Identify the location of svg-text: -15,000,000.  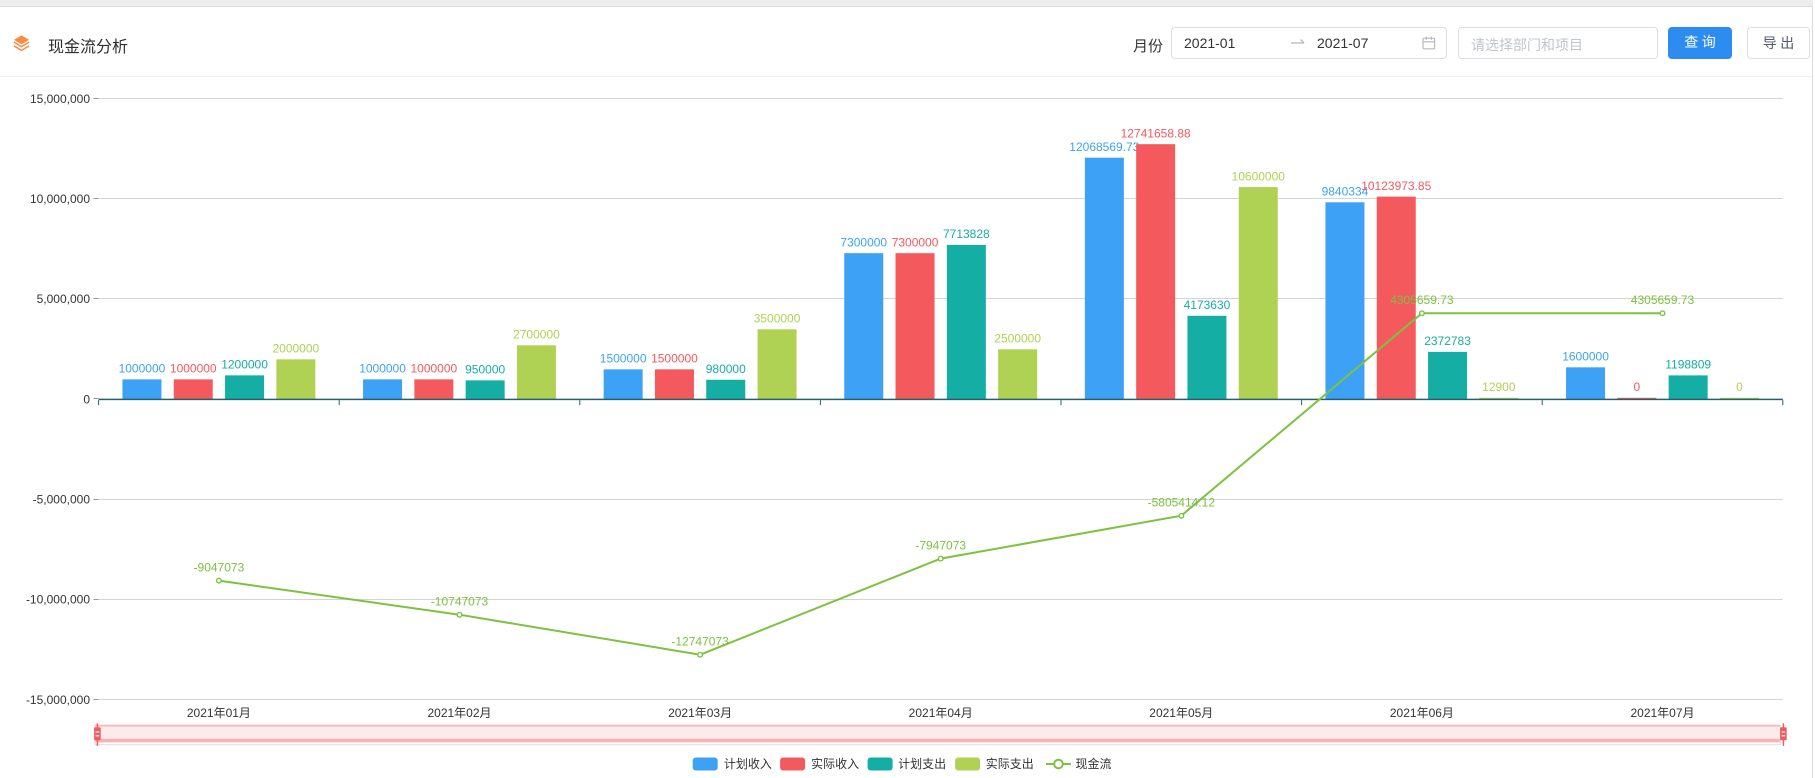
(58, 700).